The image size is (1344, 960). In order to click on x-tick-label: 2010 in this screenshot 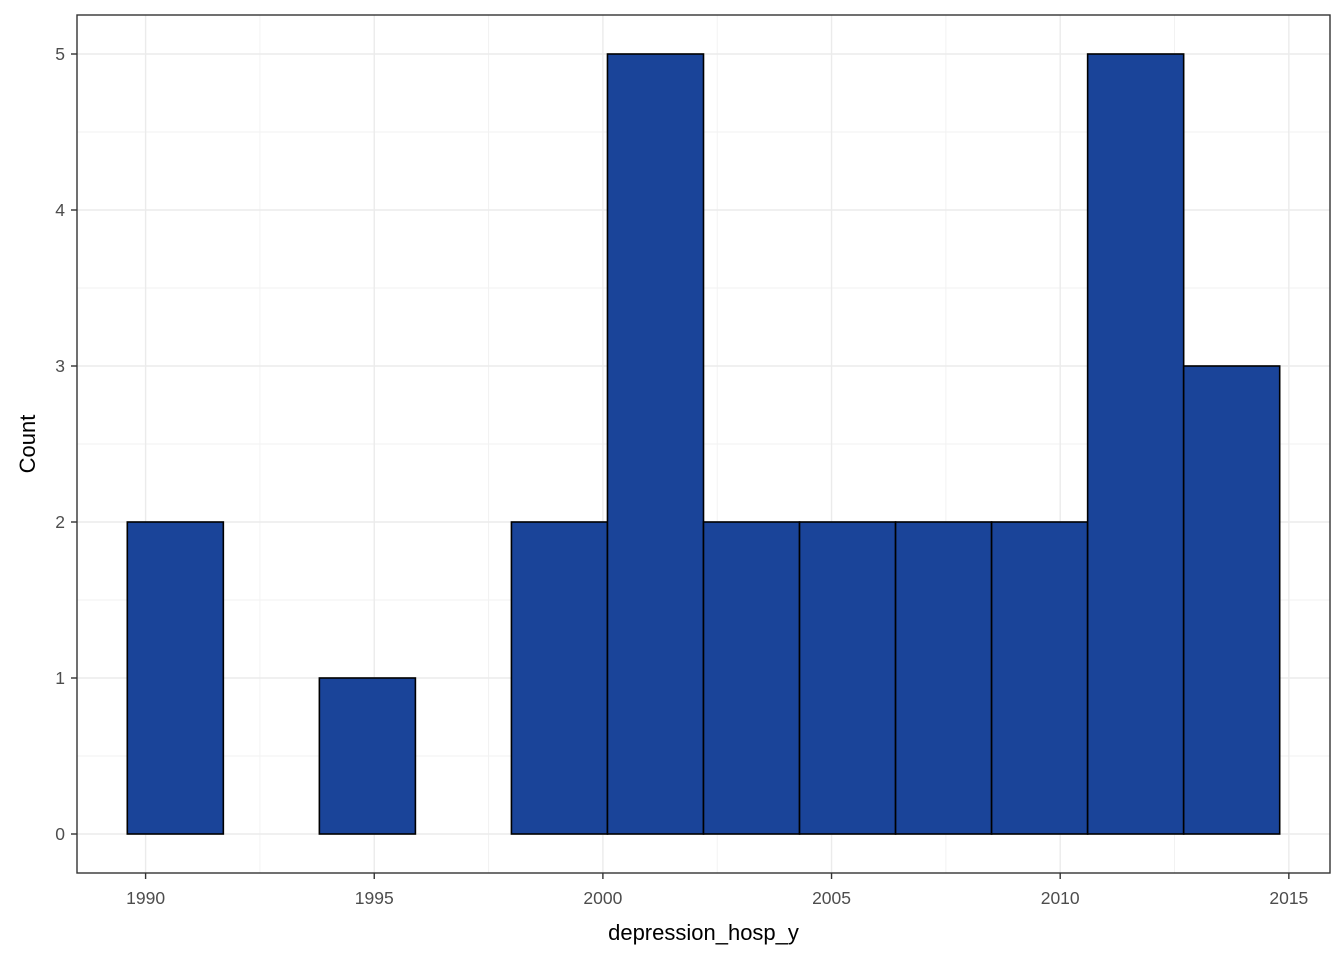, I will do `click(1060, 898)`.